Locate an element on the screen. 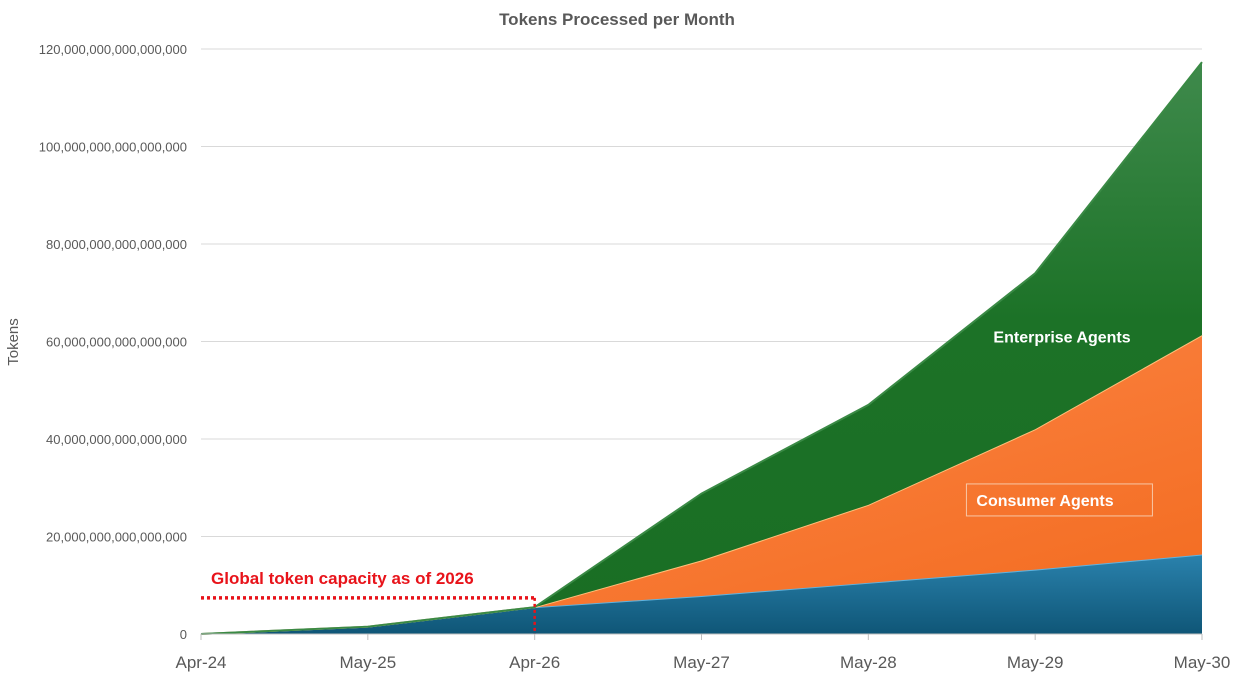 The image size is (1243, 675). x-tick-label: May-28 is located at coordinates (868, 662).